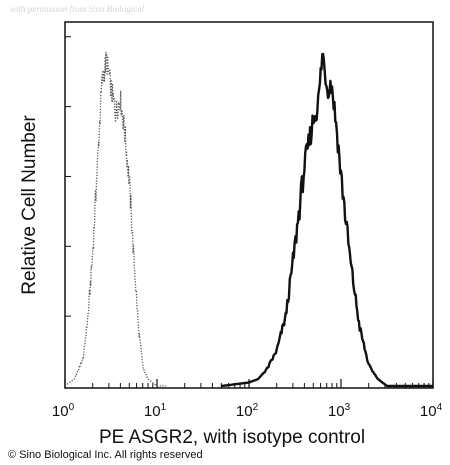 The width and height of the screenshot is (450, 465). I want to click on x-tick-label: 10³, so click(339, 411).